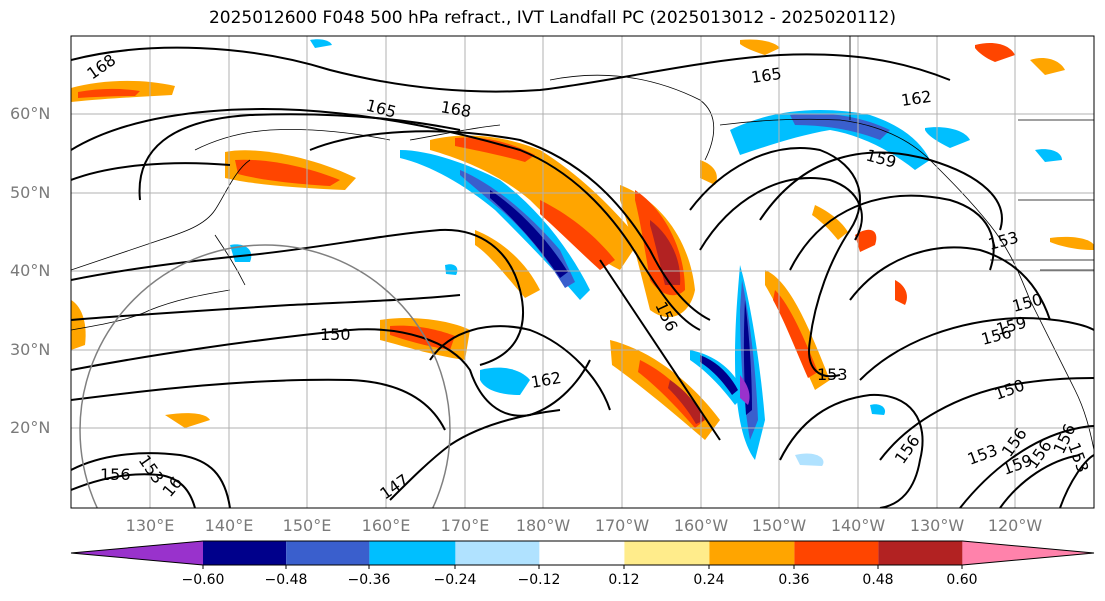  I want to click on colorbar-tick-label: 0.48, so click(878, 580).